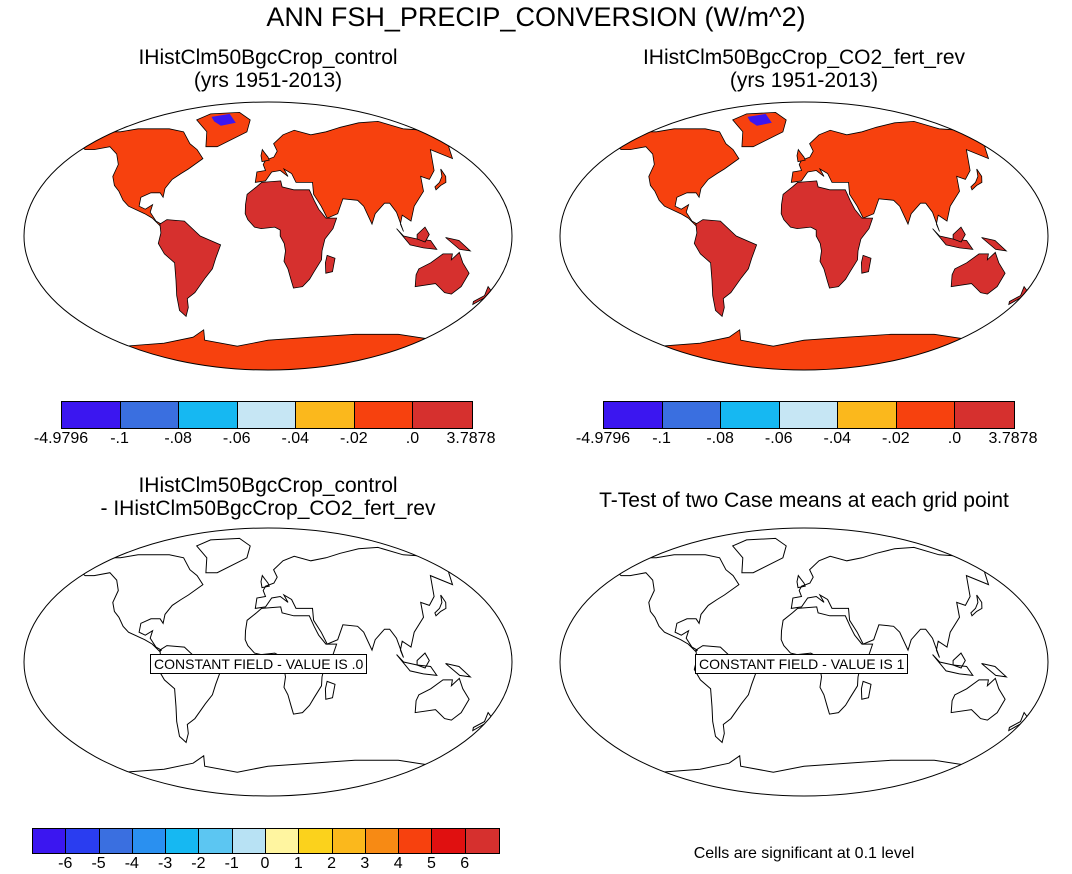  Describe the element at coordinates (165, 863) in the screenshot. I see `colorbar-label: -3` at that location.